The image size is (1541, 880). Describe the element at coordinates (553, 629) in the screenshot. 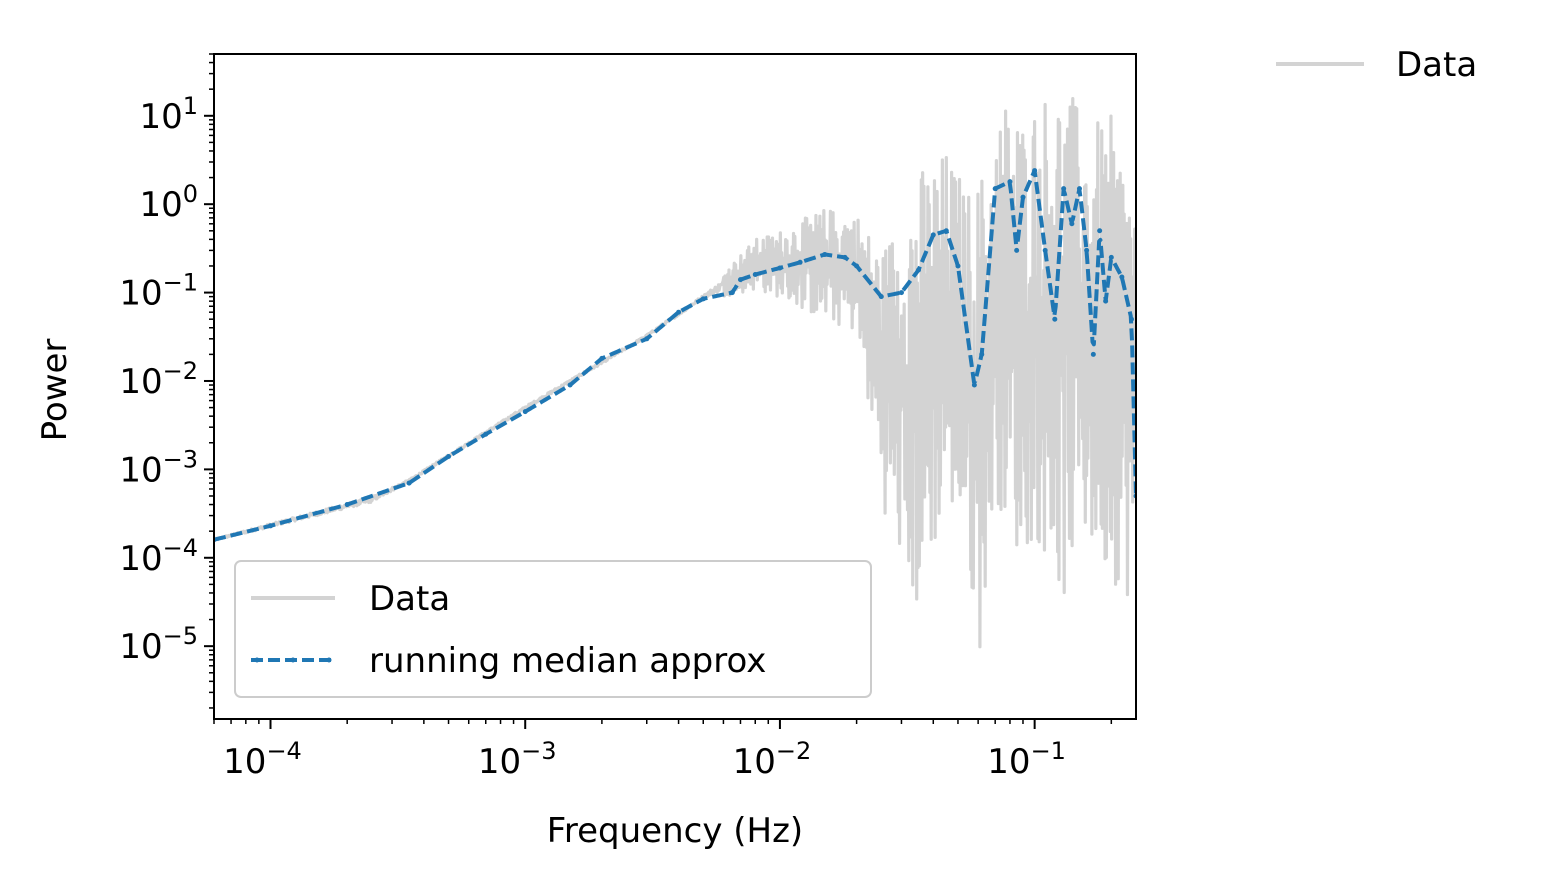

I see `legend-inside-box` at that location.